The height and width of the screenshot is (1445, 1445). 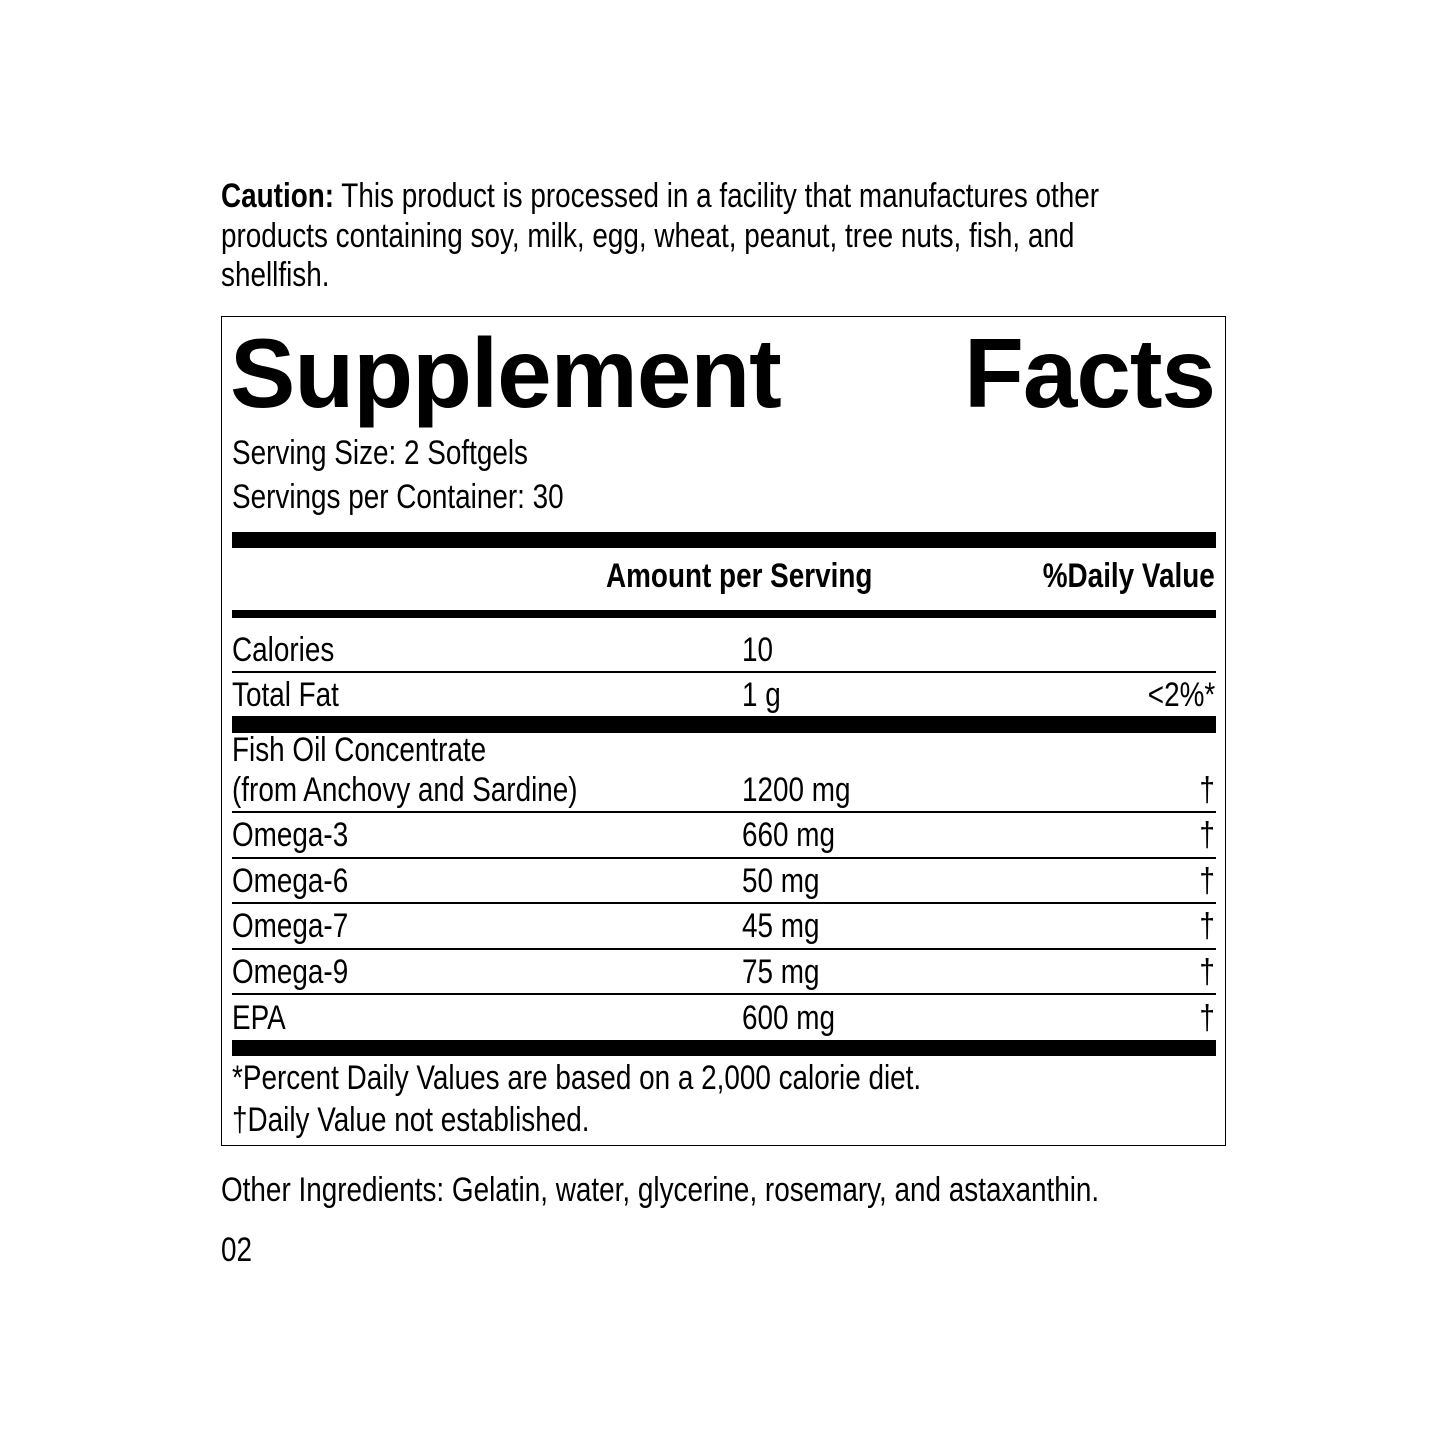 I want to click on medium-divider, so click(x=724, y=614).